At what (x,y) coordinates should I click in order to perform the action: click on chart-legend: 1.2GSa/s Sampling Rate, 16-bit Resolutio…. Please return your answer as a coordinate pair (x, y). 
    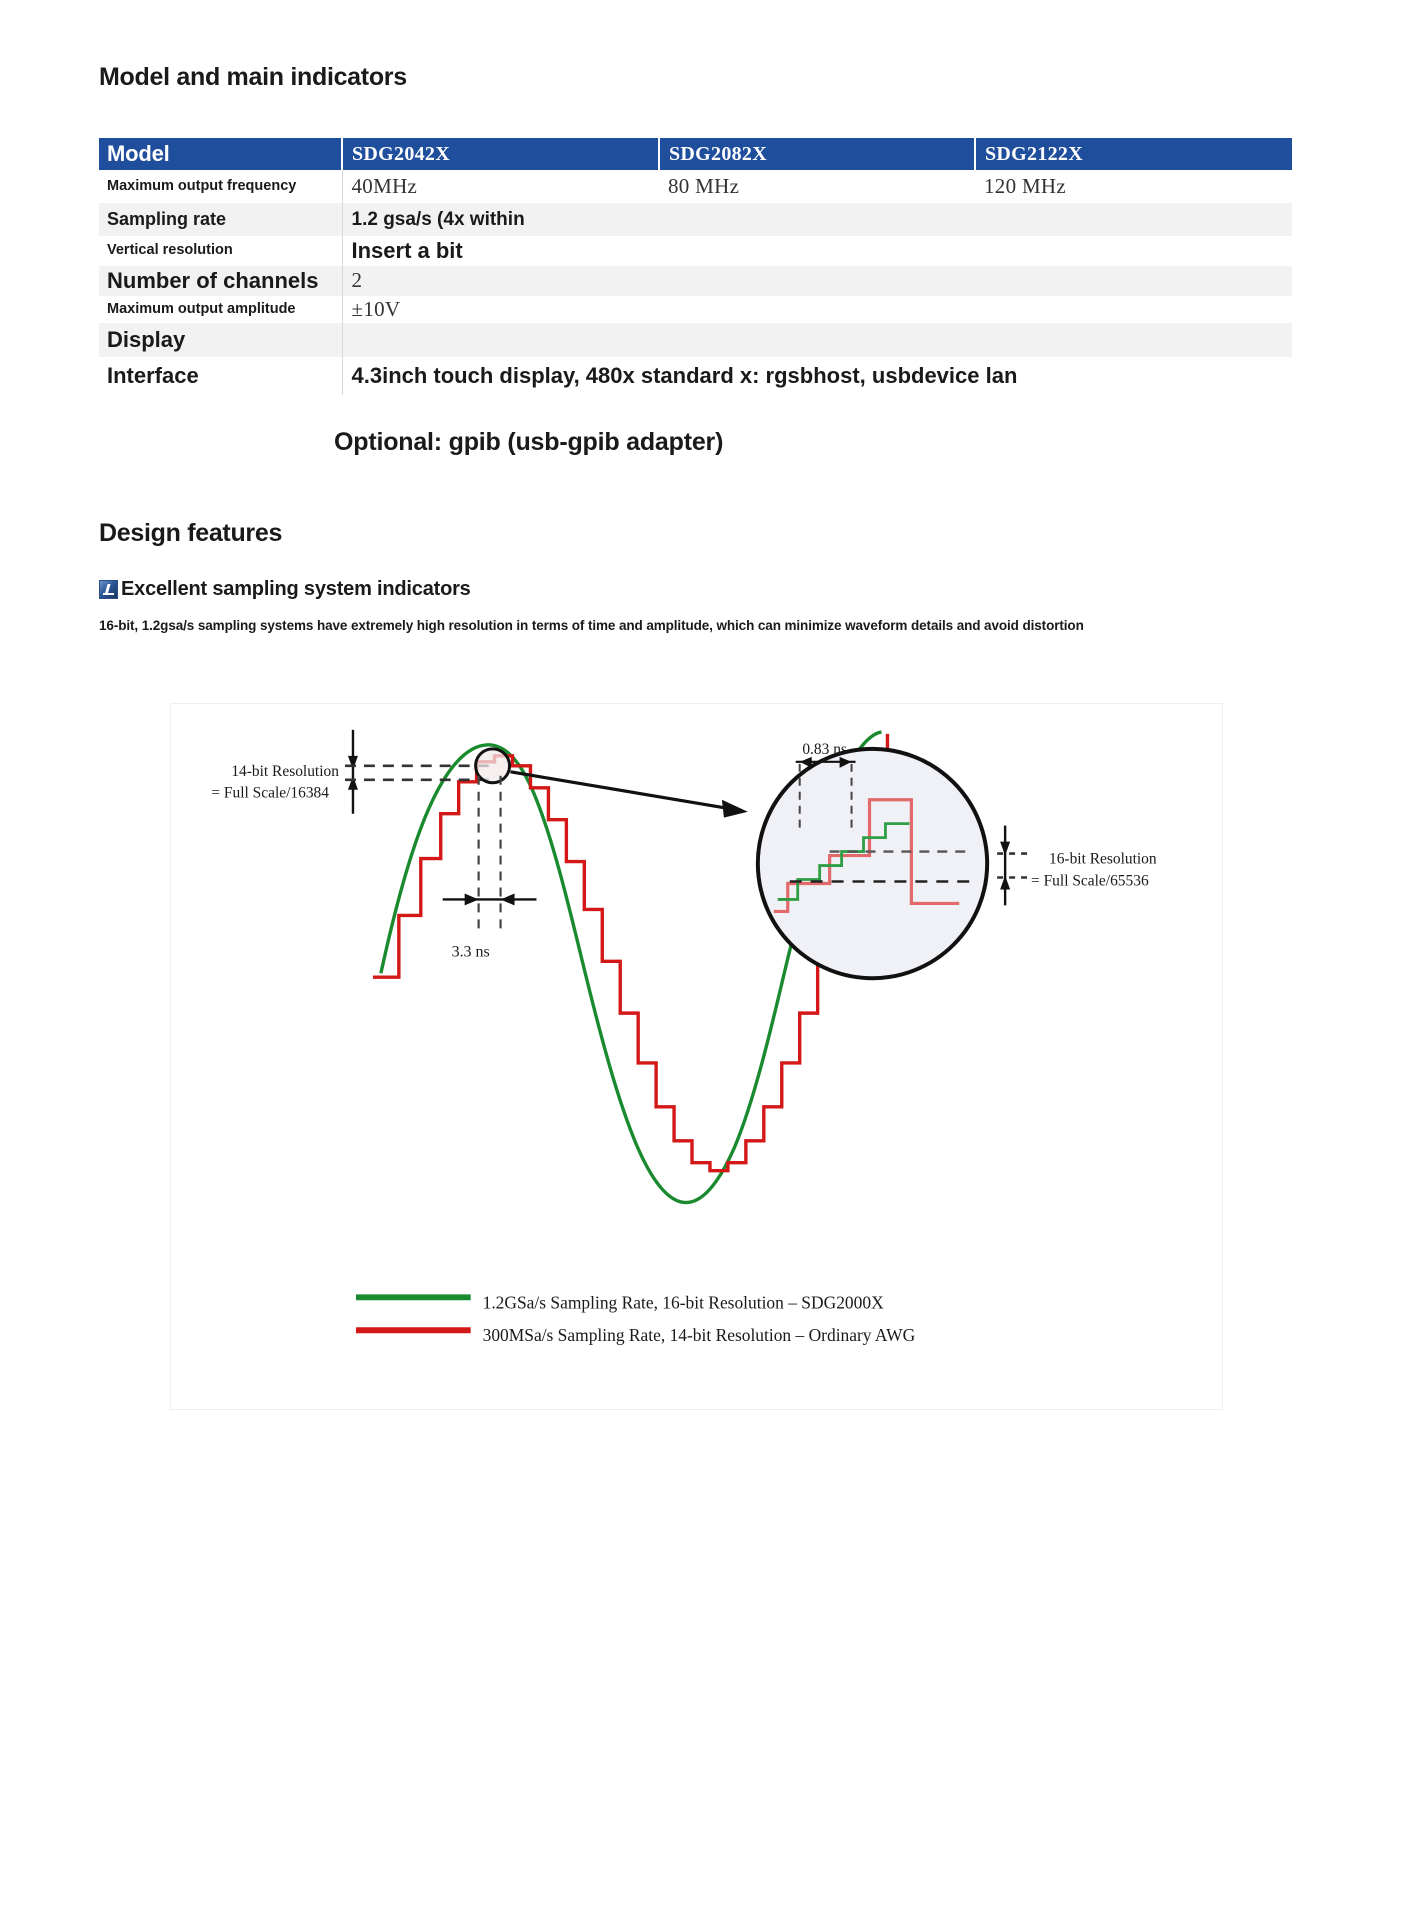
    Looking at the image, I should click on (635, 1318).